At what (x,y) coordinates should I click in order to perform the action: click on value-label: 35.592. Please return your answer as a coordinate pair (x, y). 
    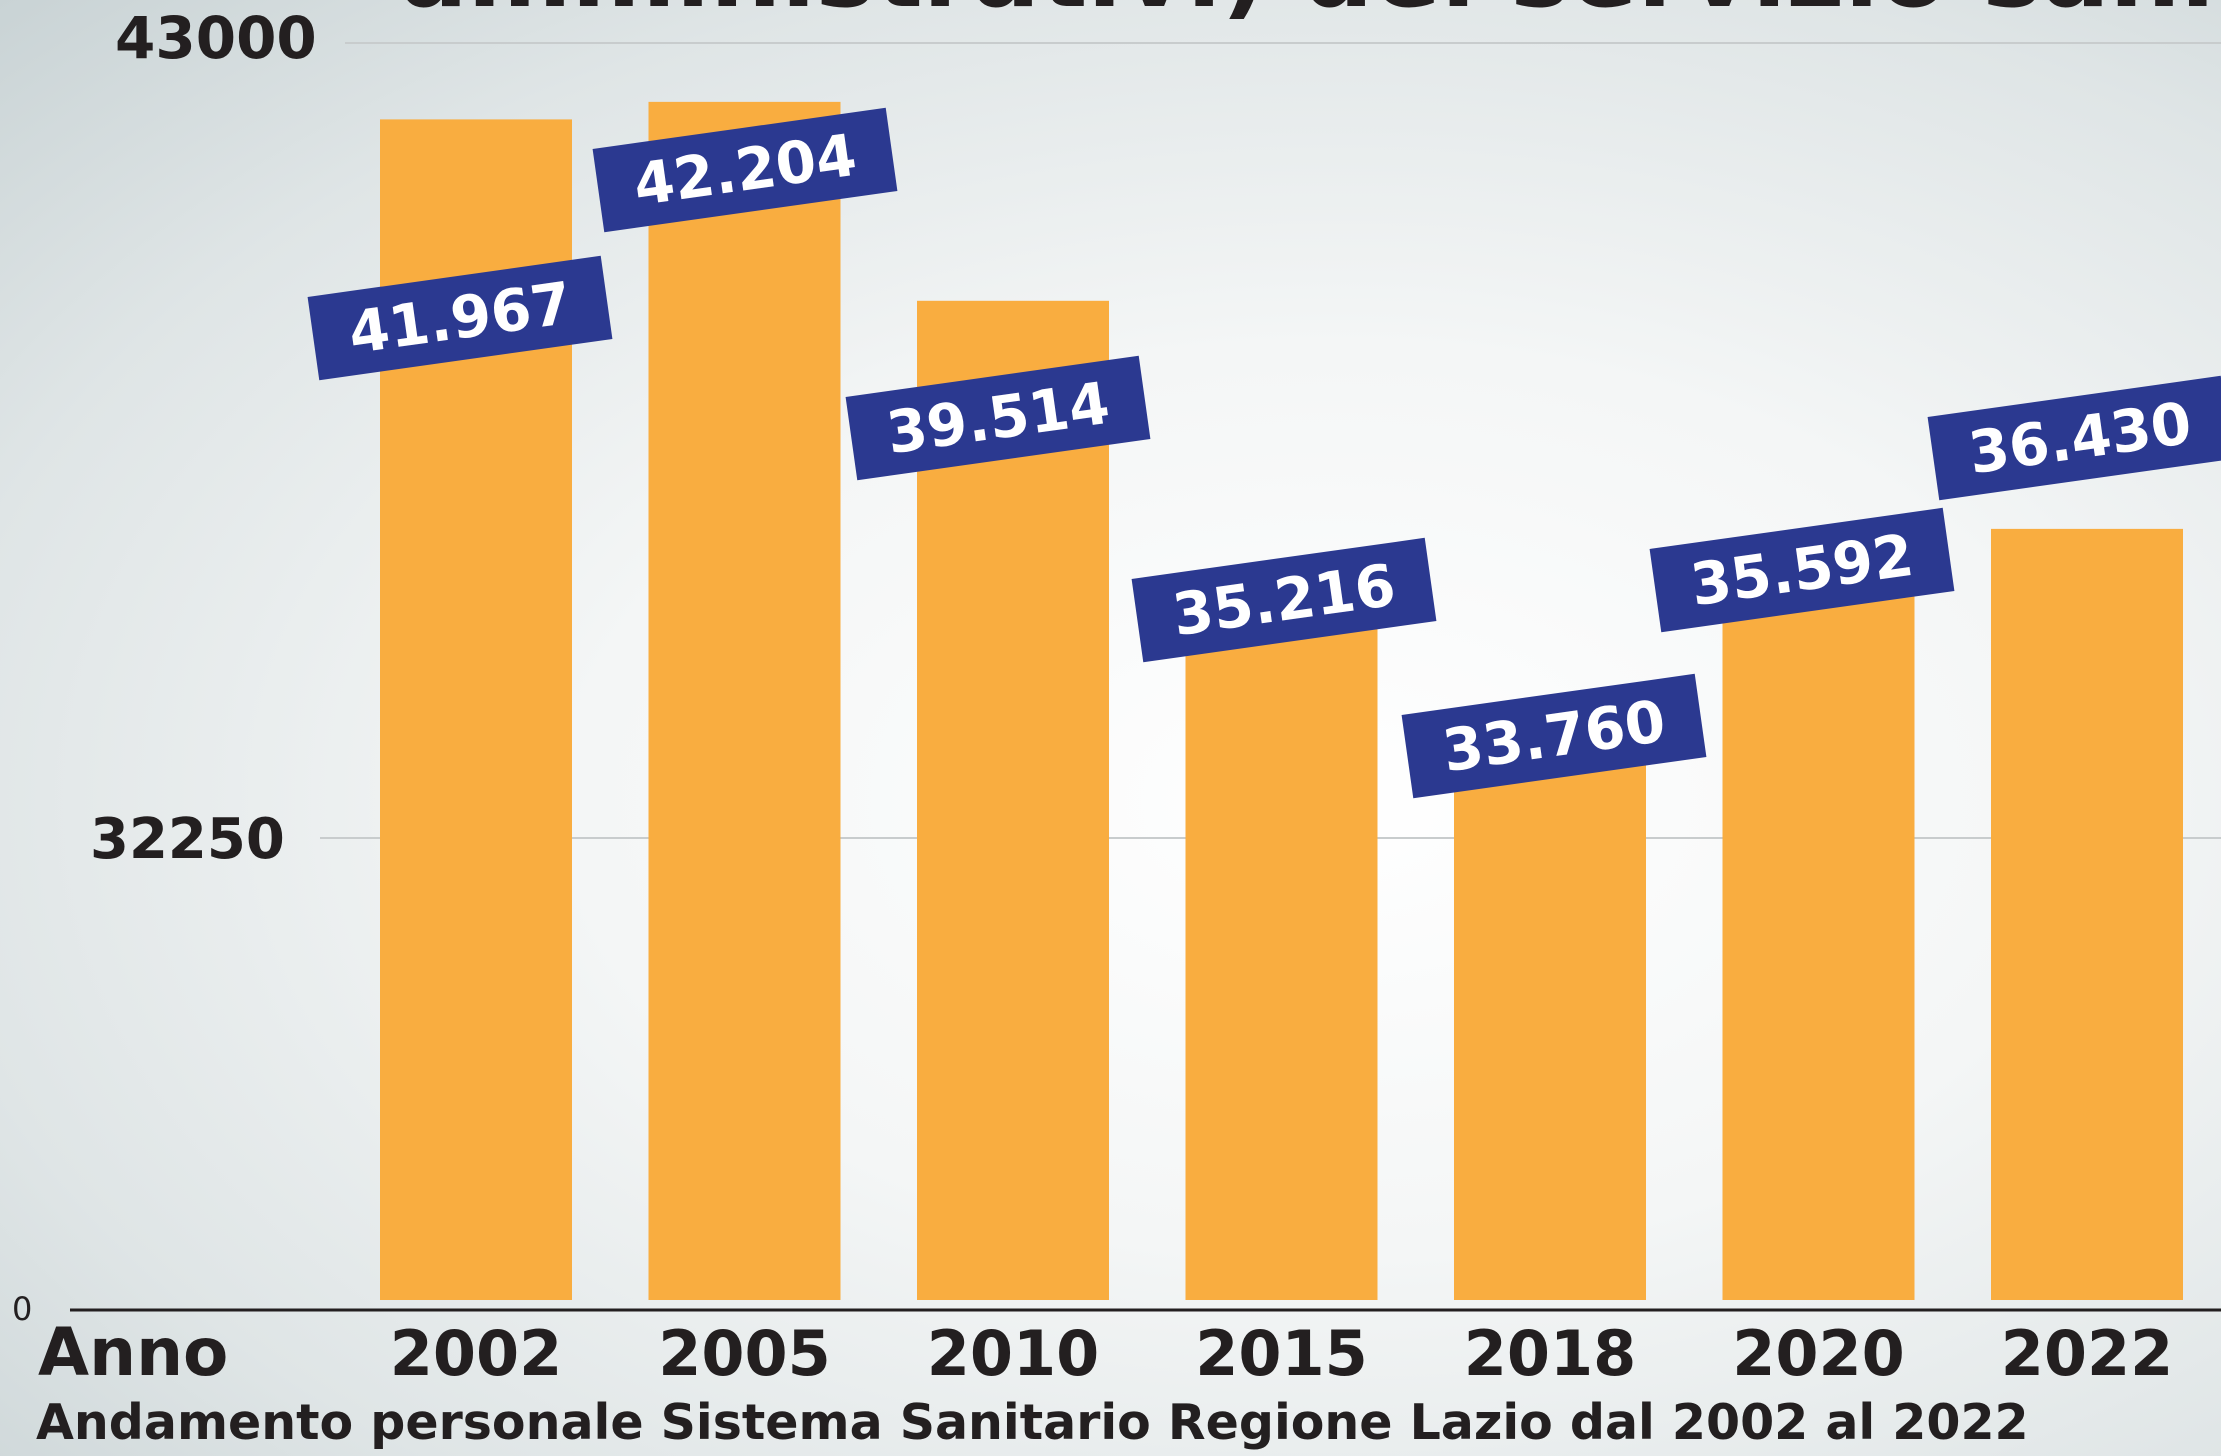
    Looking at the image, I should click on (1802, 570).